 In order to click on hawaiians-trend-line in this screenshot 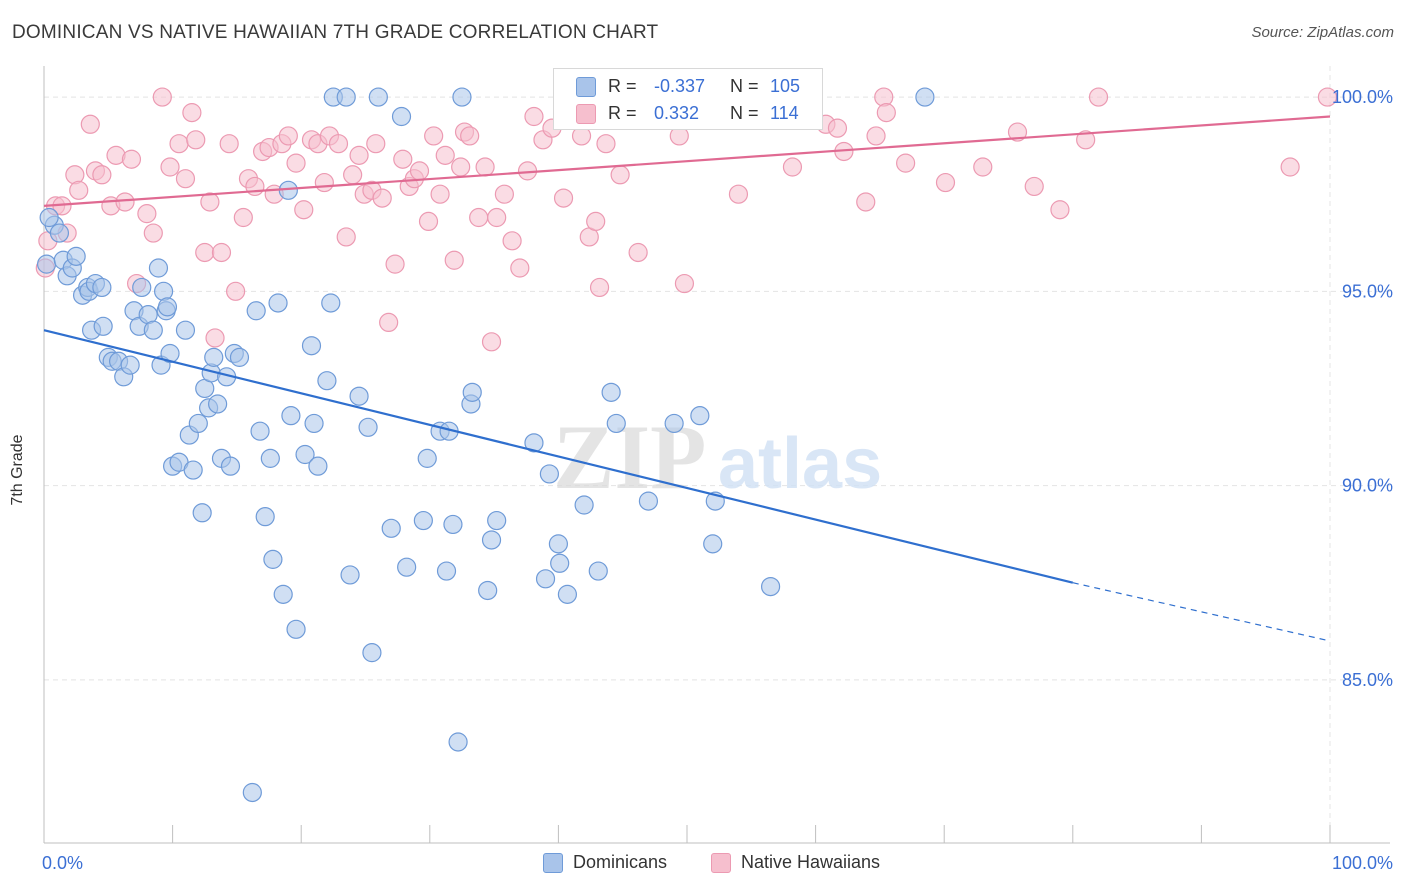, I will do `click(687, 161)`.